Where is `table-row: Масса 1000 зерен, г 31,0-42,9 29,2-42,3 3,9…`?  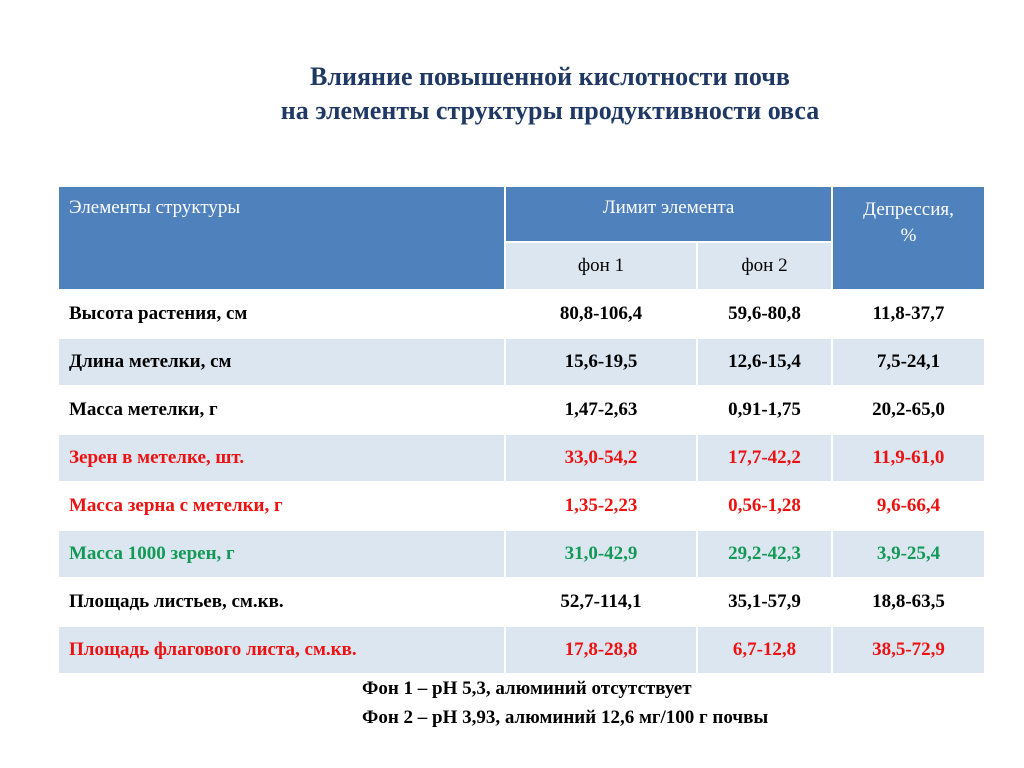
table-row: Масса 1000 зерен, г 31,0-42,9 29,2-42,3 3,9… is located at coordinates (521, 554).